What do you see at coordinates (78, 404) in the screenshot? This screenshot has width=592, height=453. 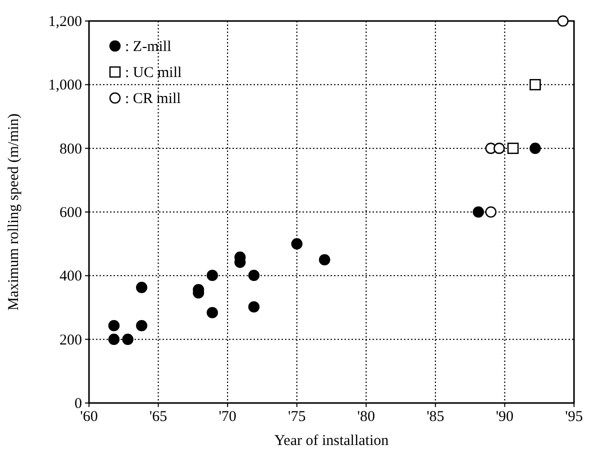 I see `y-tick-label: 0` at bounding box center [78, 404].